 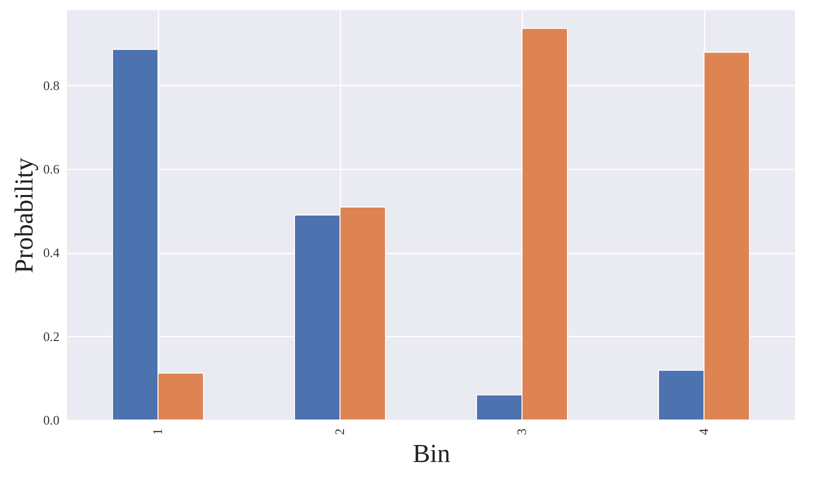 I want to click on y-tick-label: 0.6, so click(x=51, y=168).